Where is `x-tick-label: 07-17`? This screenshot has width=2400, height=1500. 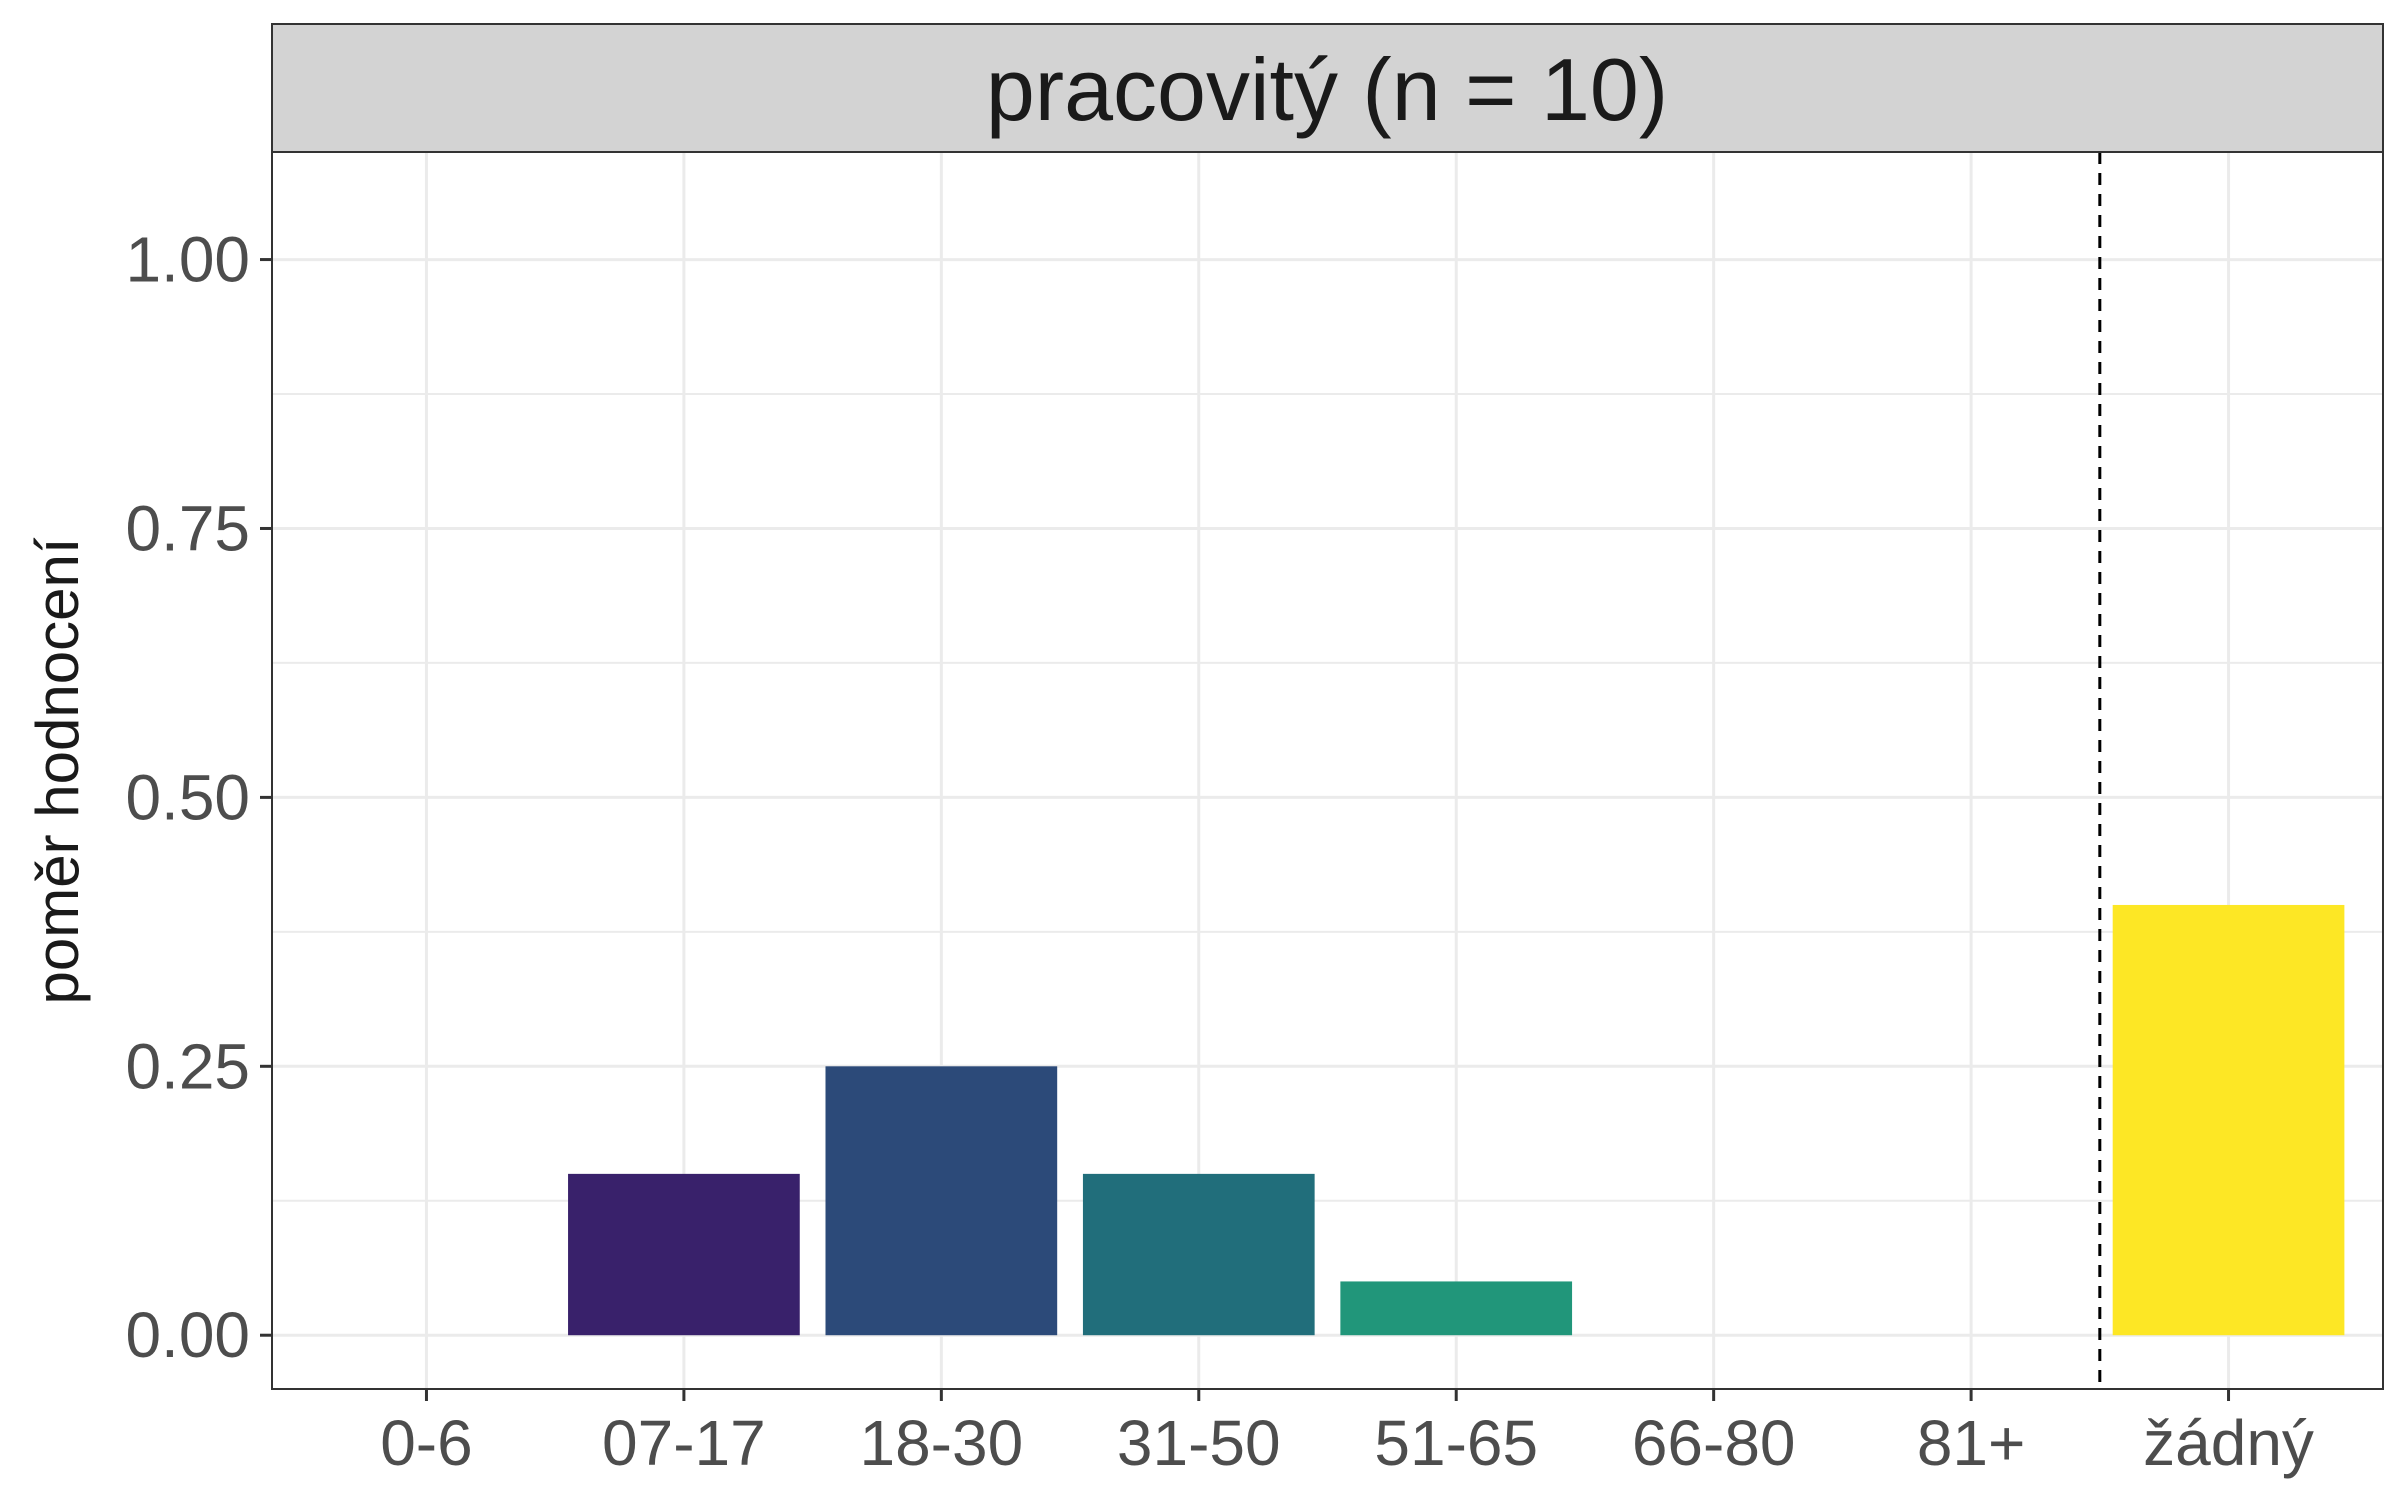 x-tick-label: 07-17 is located at coordinates (684, 1443).